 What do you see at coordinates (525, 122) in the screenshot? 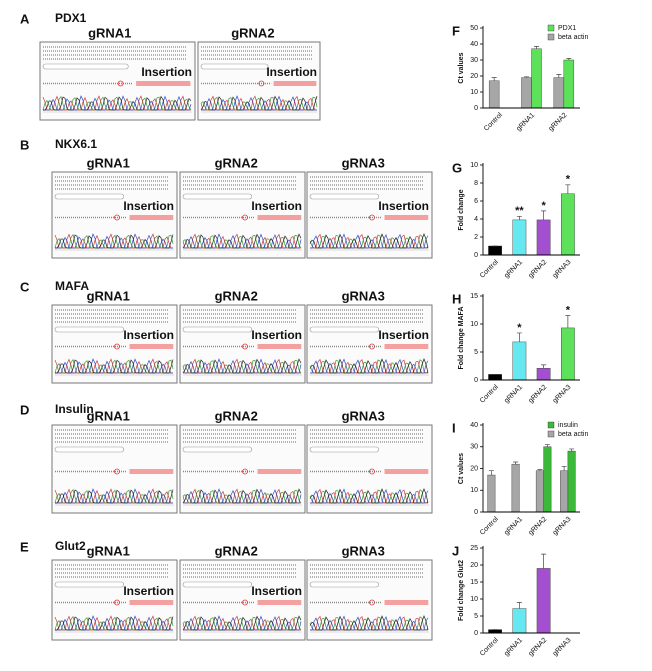
I see `x-tick-label: gRNA1` at bounding box center [525, 122].